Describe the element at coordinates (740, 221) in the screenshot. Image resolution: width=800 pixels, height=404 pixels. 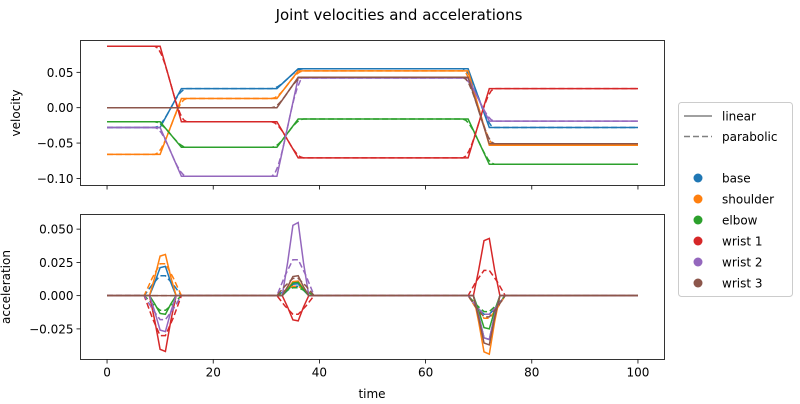
I see `legend-elbow-label: elbow` at that location.